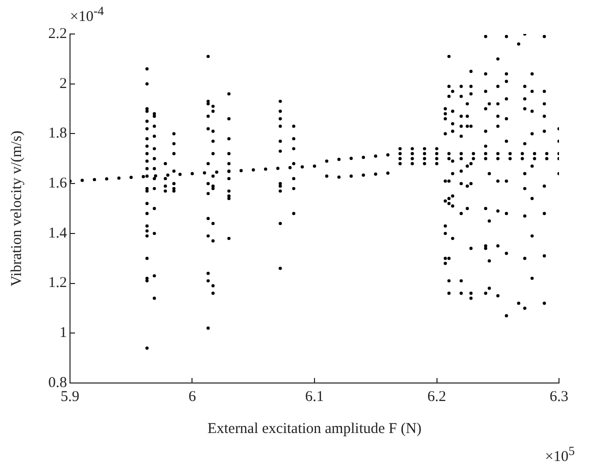  Describe the element at coordinates (16, 208) in the screenshot. I see `y-axis-title: Vibration velocity v/(m/s)` at that location.